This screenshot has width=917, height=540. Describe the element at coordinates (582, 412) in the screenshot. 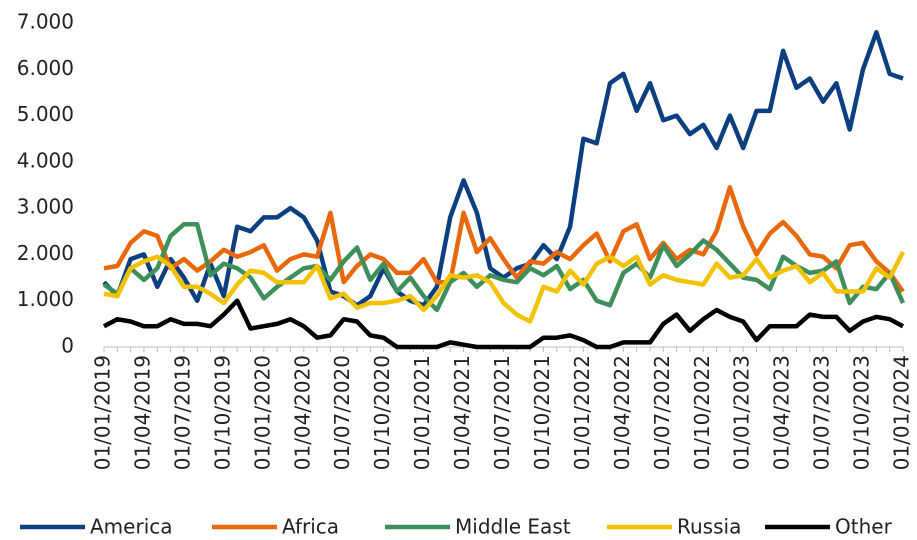

I see `x-tick-label: 01/01/2022` at that location.